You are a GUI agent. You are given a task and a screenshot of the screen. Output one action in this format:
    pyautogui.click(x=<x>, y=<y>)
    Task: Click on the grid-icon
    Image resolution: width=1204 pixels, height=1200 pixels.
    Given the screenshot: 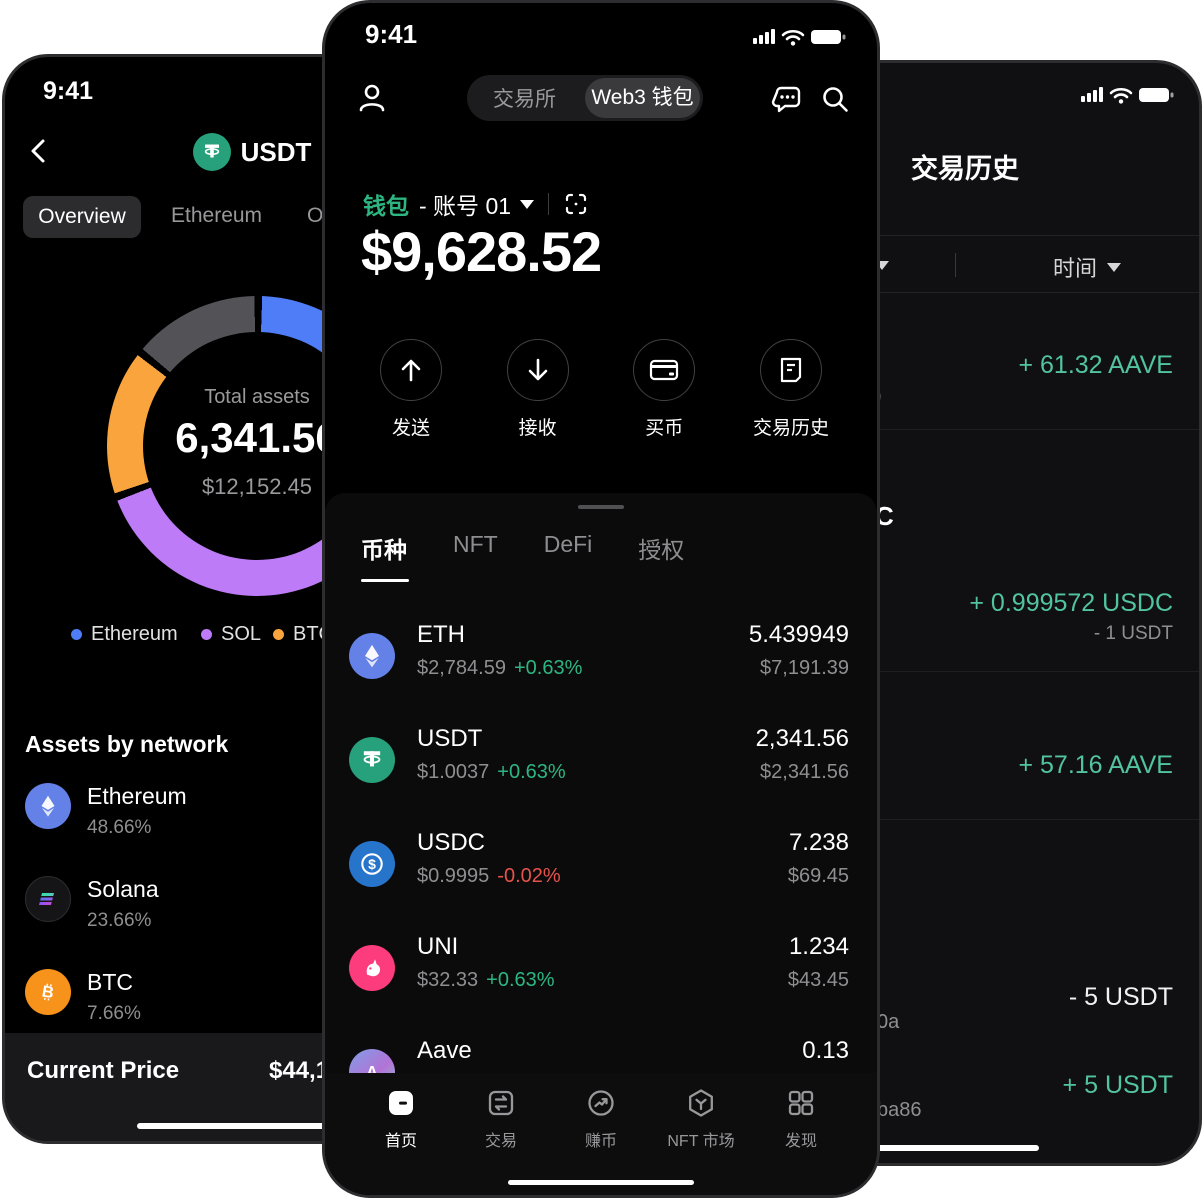 What is the action you would take?
    pyautogui.click(x=801, y=1103)
    